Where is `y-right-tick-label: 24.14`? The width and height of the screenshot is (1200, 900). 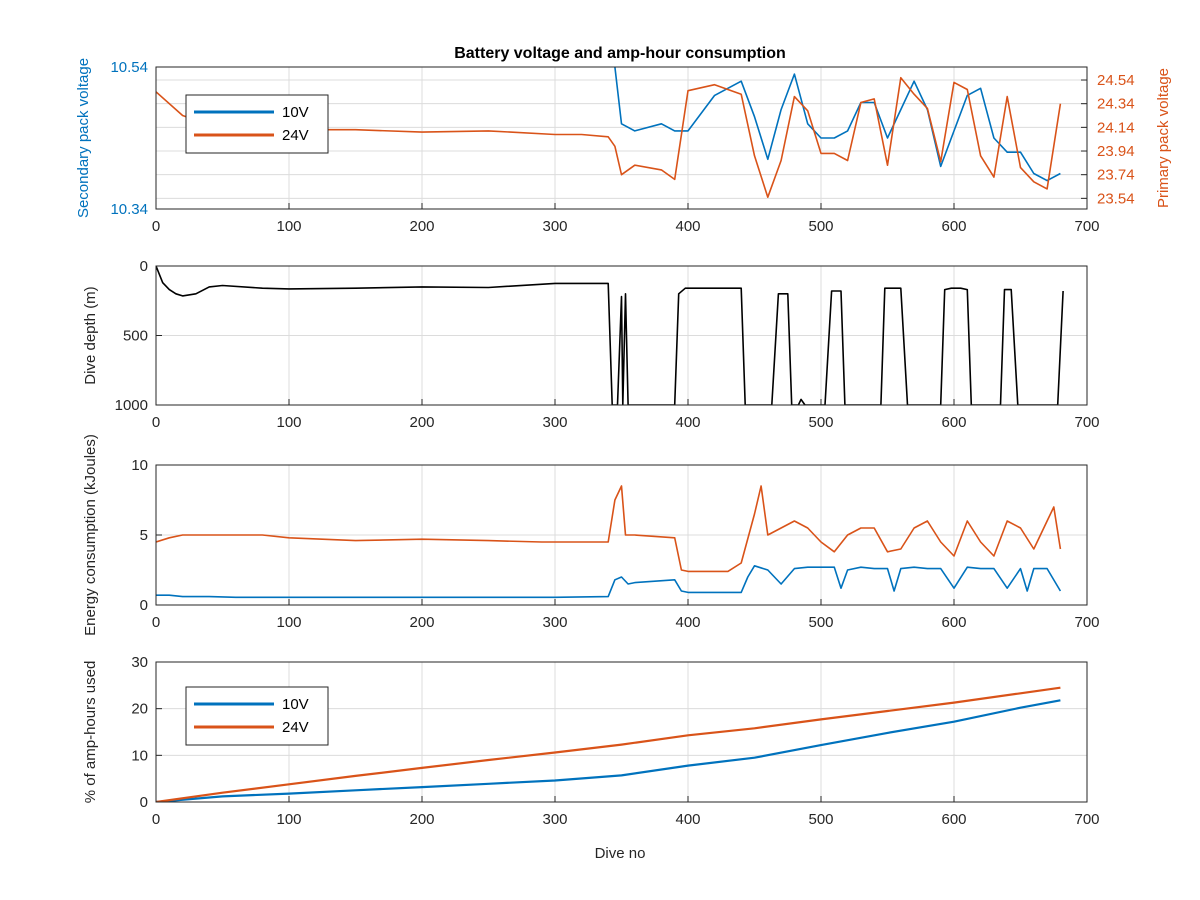
y-right-tick-label: 24.14 is located at coordinates (1116, 127).